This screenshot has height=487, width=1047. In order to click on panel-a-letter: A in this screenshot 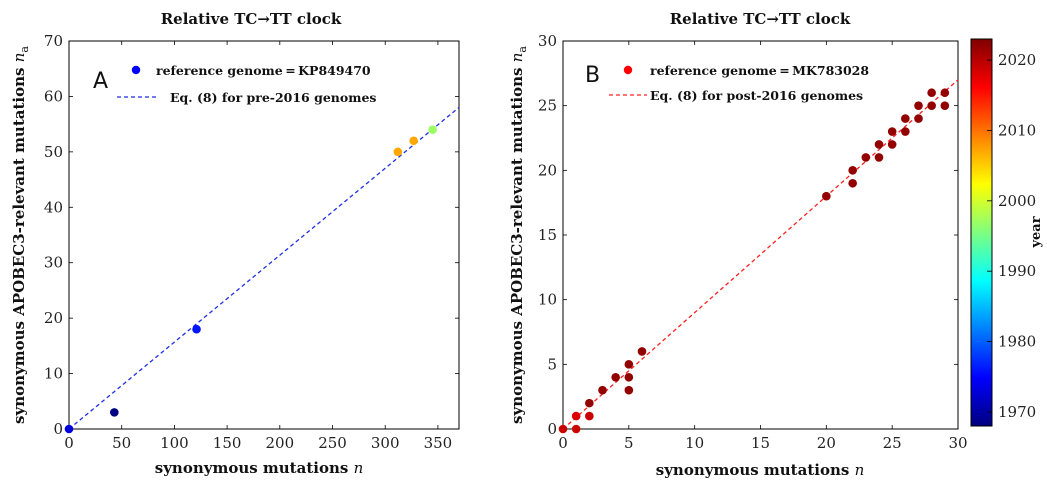, I will do `click(100, 81)`.